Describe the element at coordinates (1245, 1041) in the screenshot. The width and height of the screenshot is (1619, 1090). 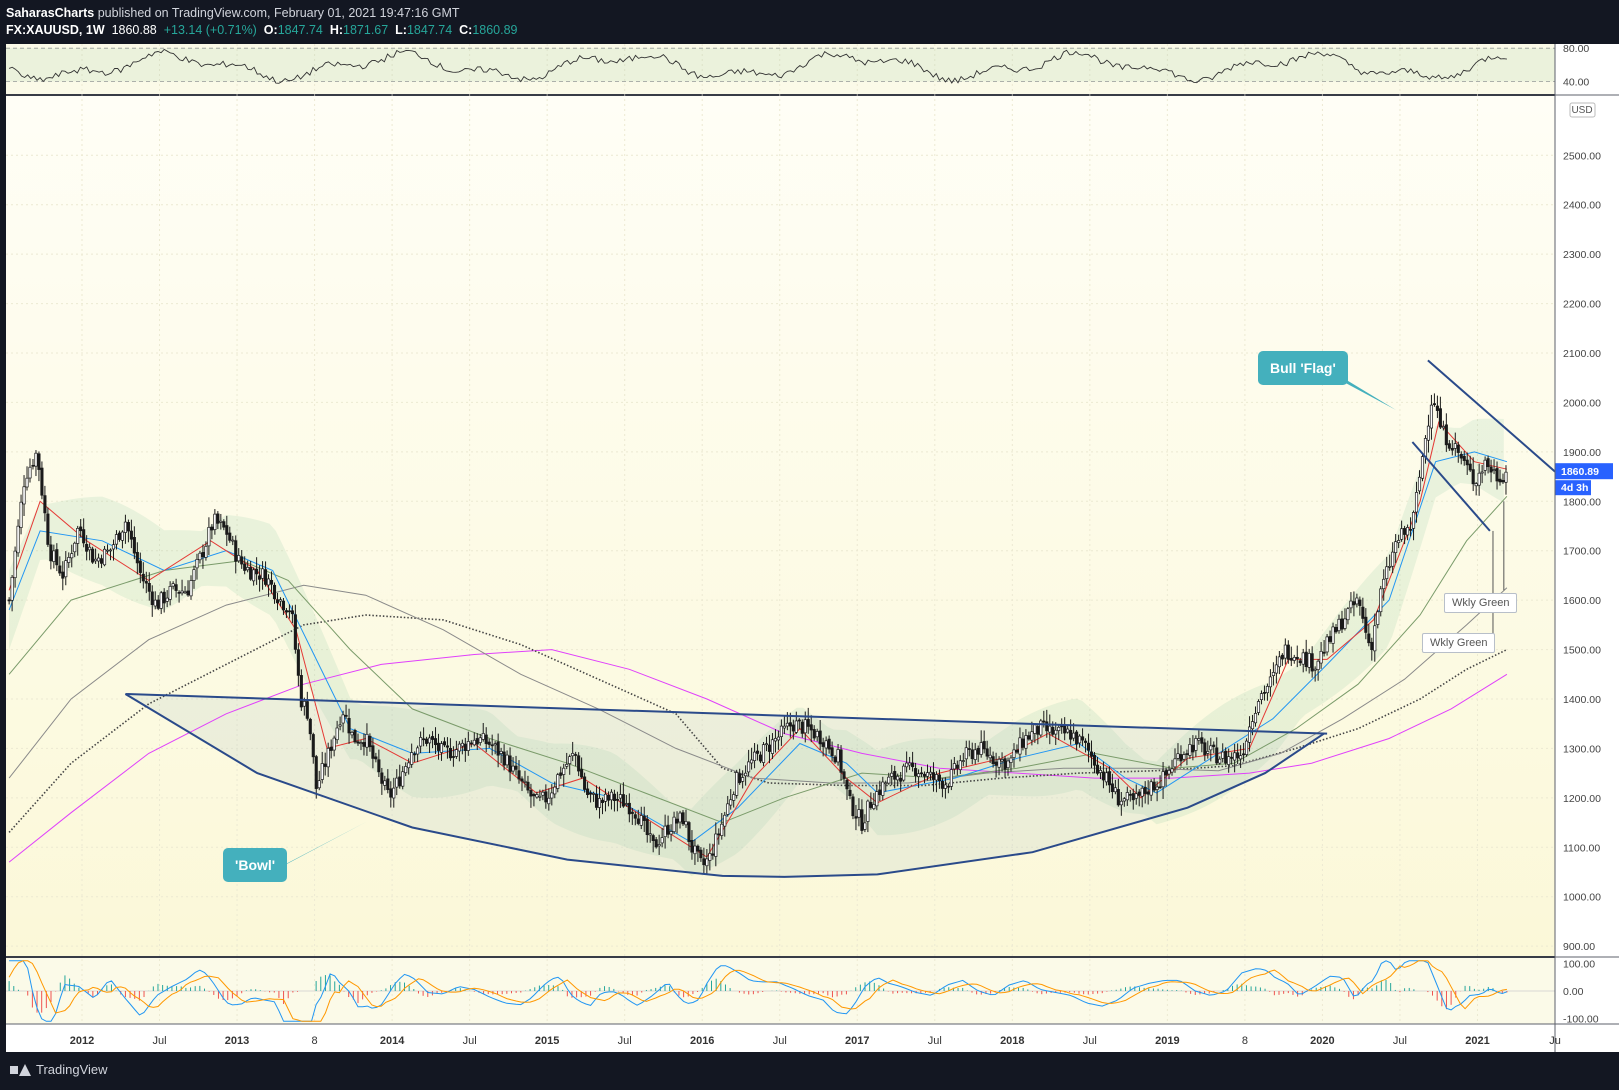
I see `x-tick-label: 8` at that location.